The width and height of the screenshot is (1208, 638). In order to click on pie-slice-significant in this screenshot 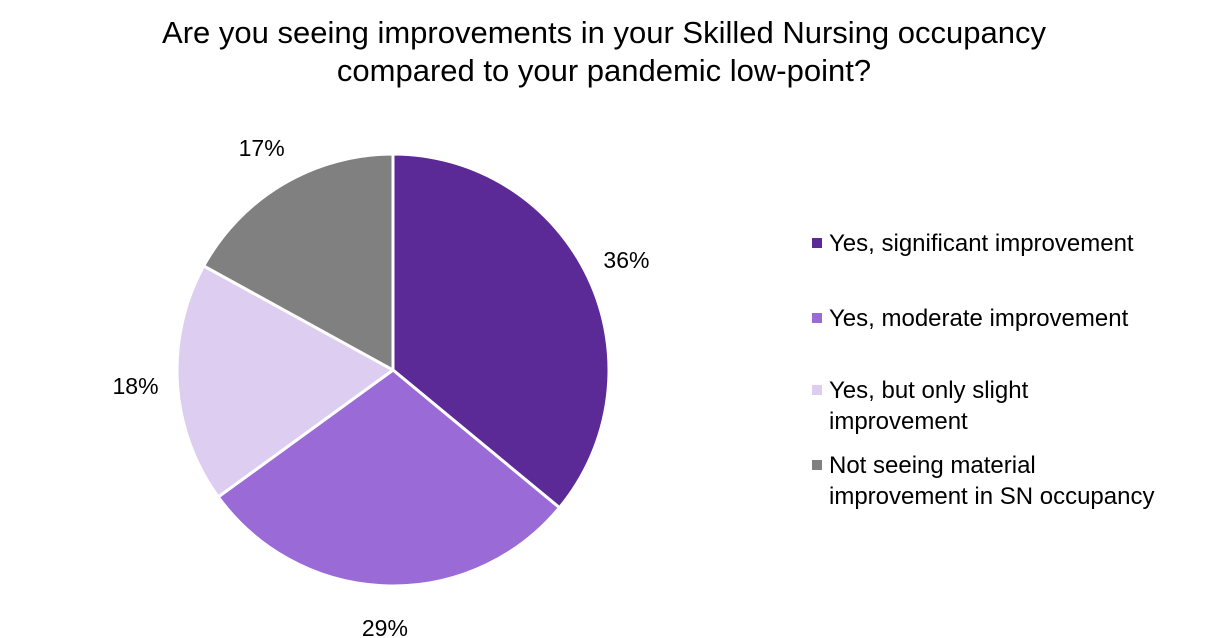, I will do `click(501, 331)`.